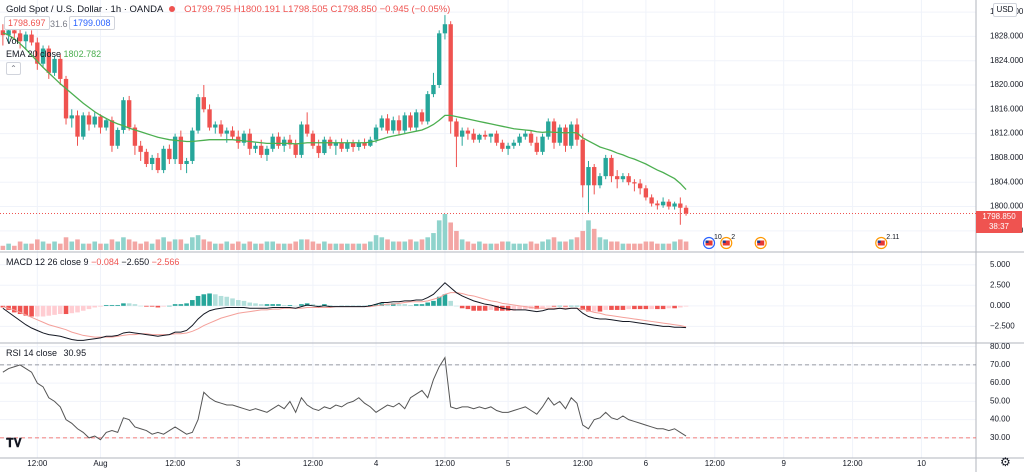  I want to click on x-tick-label: 10, so click(921, 463).